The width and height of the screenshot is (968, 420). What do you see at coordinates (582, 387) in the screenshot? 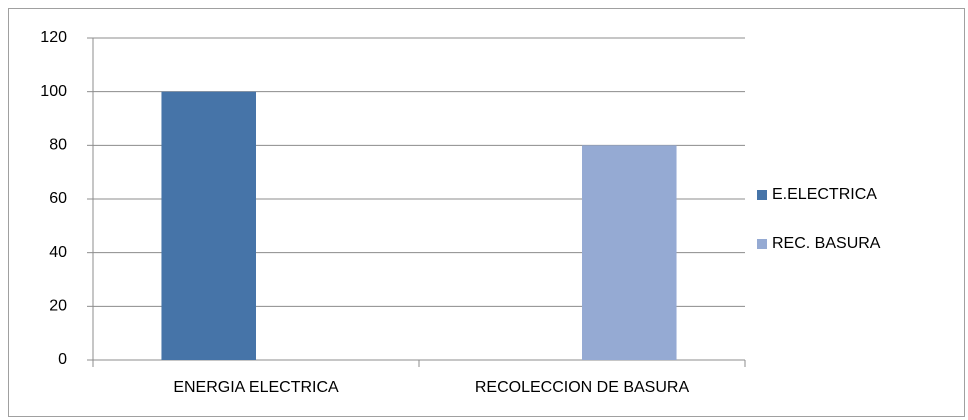
I see `x-tick-label: RECOLECCION DE BASURA` at bounding box center [582, 387].